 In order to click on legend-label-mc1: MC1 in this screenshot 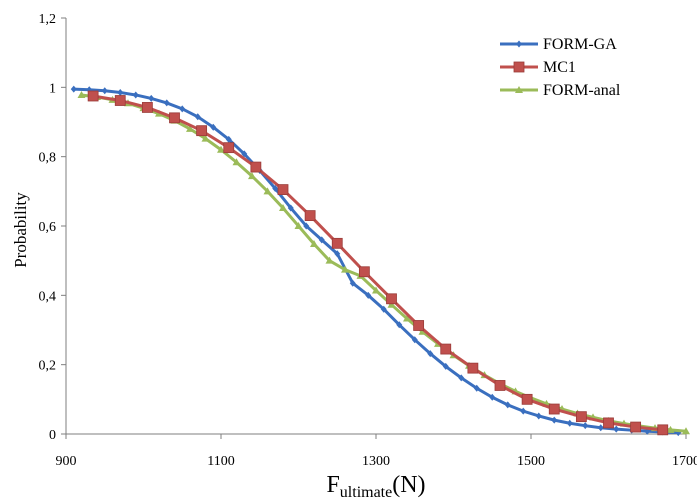, I will do `click(559, 67)`.